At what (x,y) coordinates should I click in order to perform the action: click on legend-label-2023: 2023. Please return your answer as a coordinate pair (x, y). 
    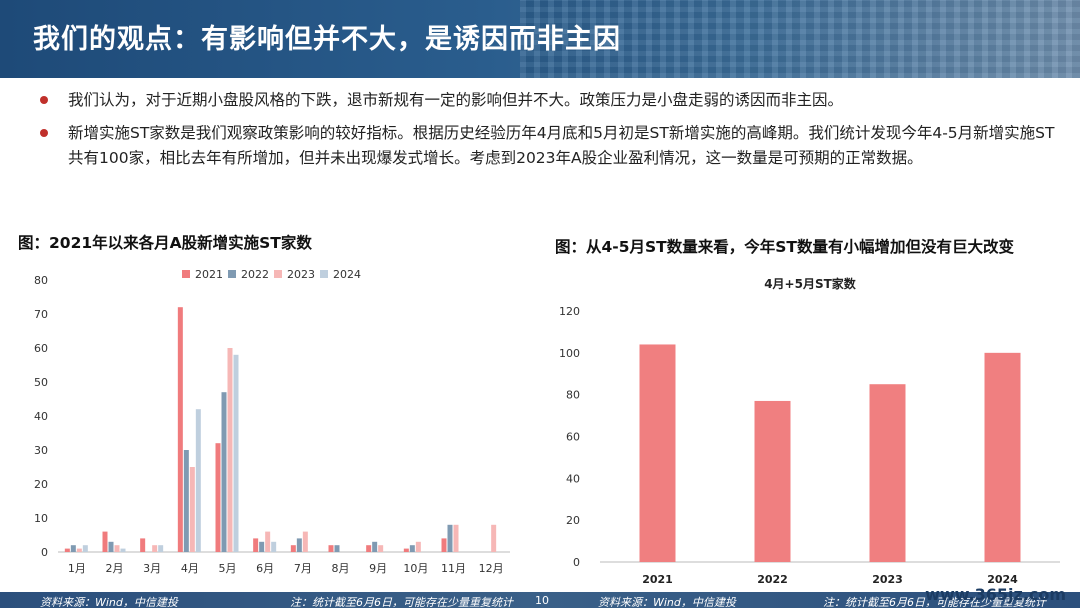
    Looking at the image, I should click on (301, 274).